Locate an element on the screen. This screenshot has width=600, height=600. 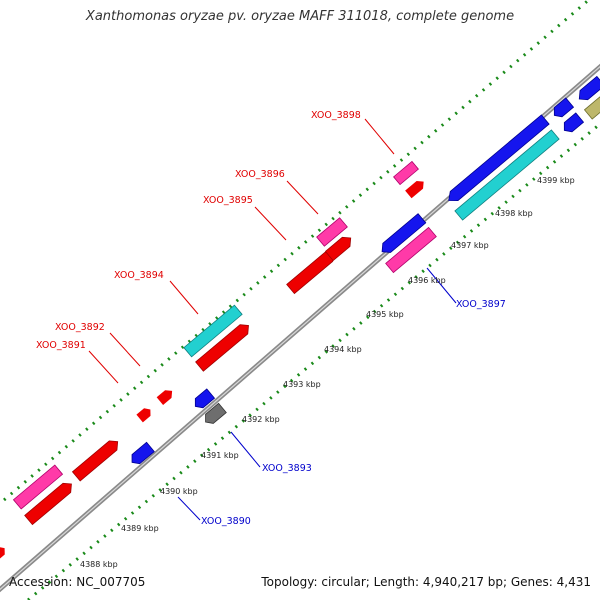
kbp-label: 4393 kbp is located at coordinates (302, 384).